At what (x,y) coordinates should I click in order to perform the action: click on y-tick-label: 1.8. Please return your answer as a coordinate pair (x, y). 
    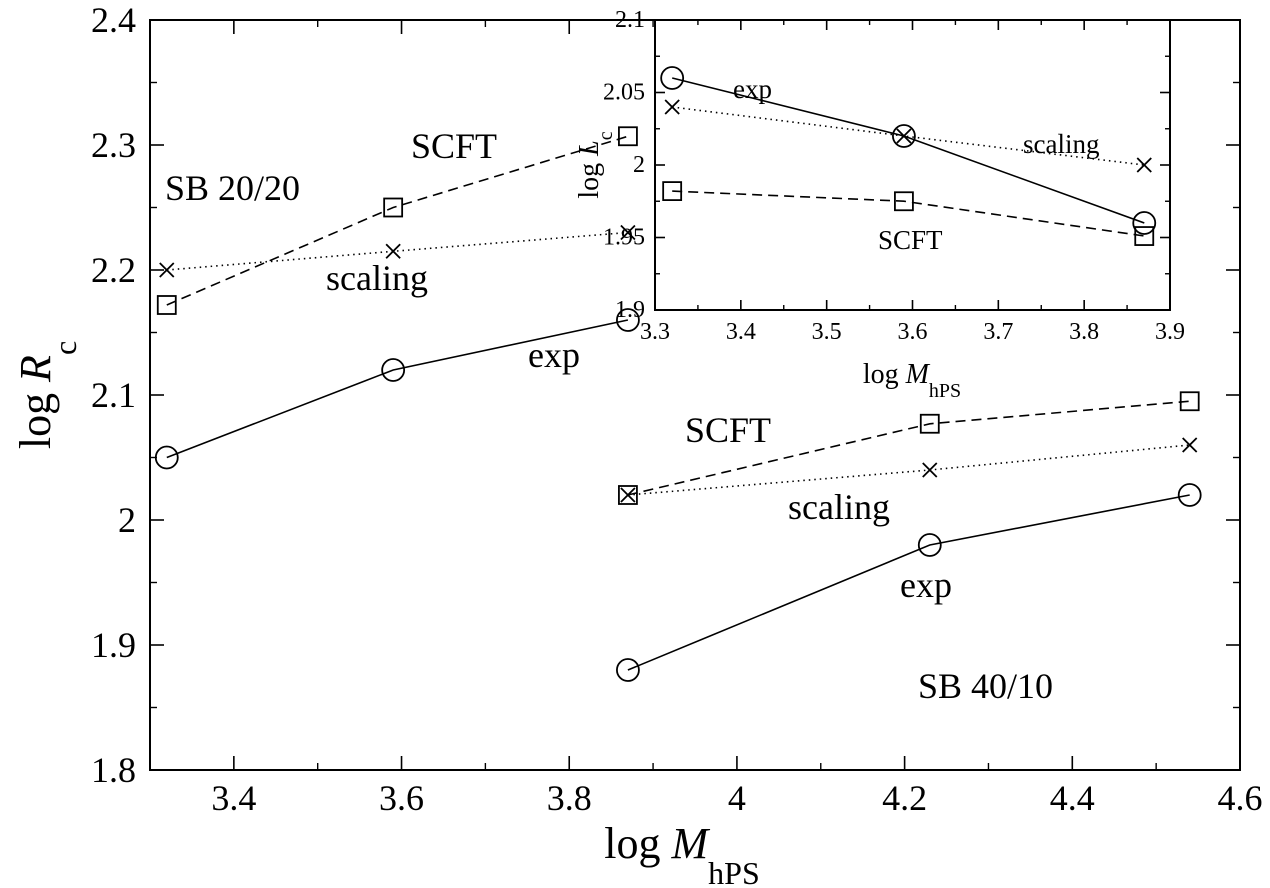
    Looking at the image, I should click on (113, 770).